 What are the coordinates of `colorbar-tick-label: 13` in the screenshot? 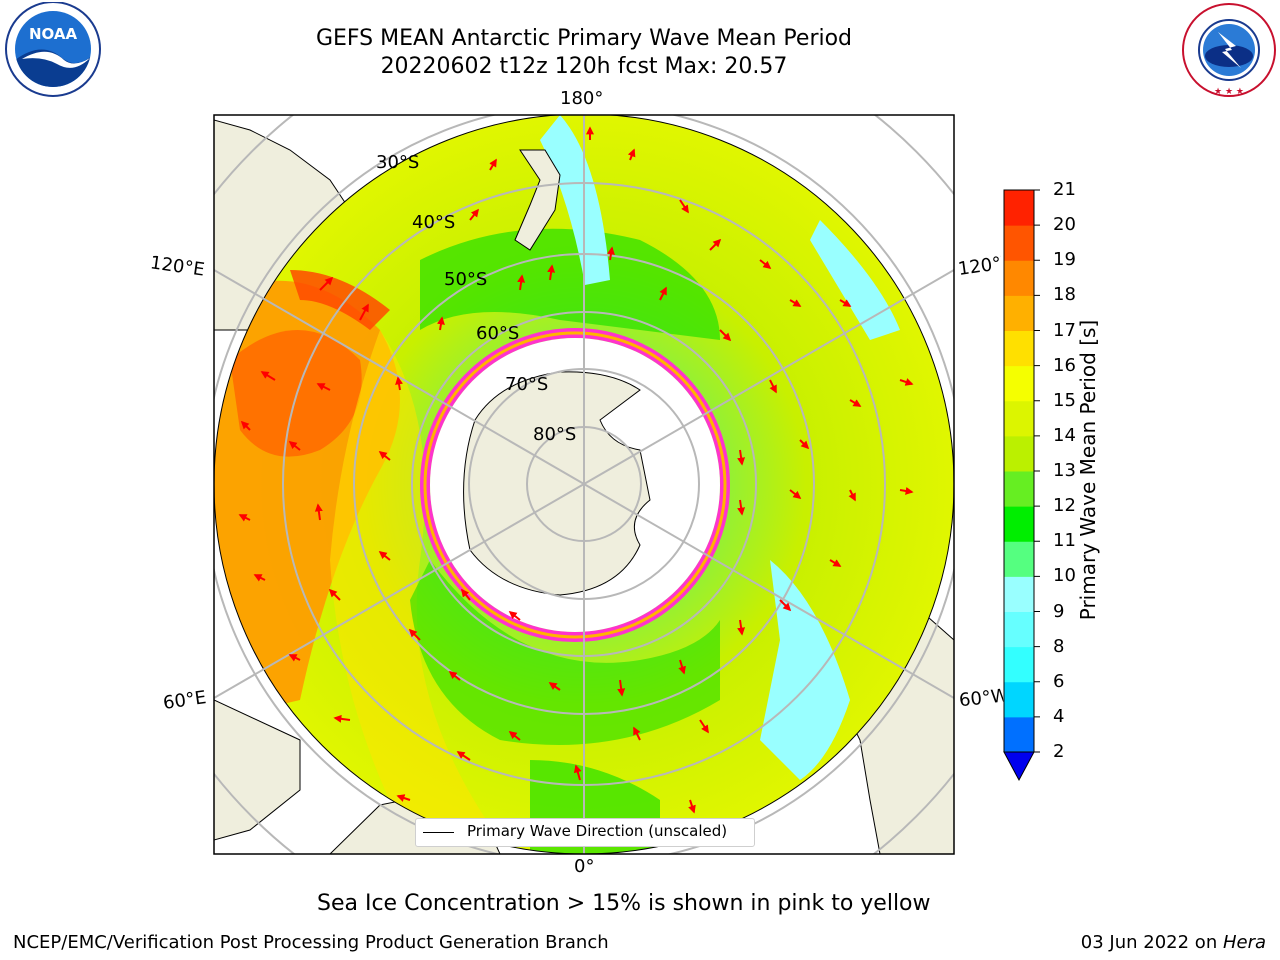 It's located at (1064, 470).